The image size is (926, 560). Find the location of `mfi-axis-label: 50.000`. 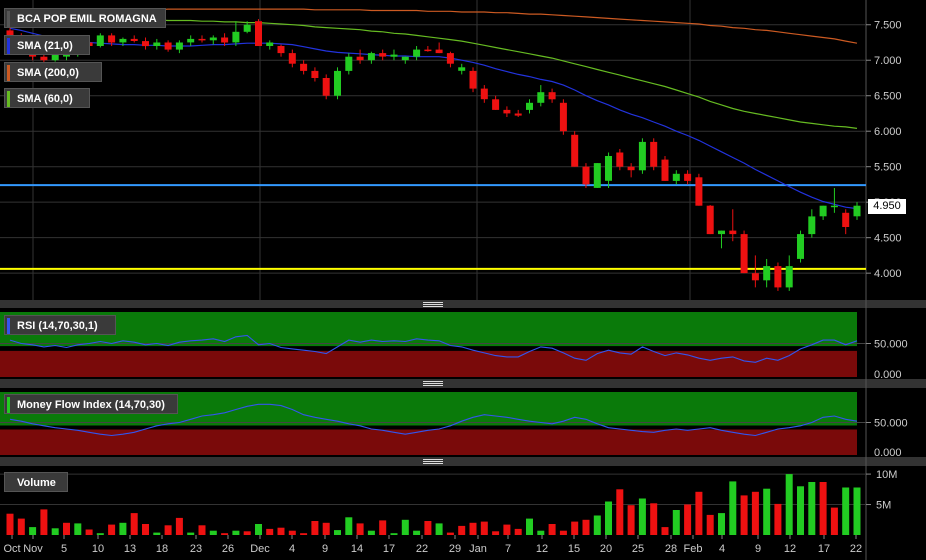

mfi-axis-label: 50.000 is located at coordinates (891, 424).